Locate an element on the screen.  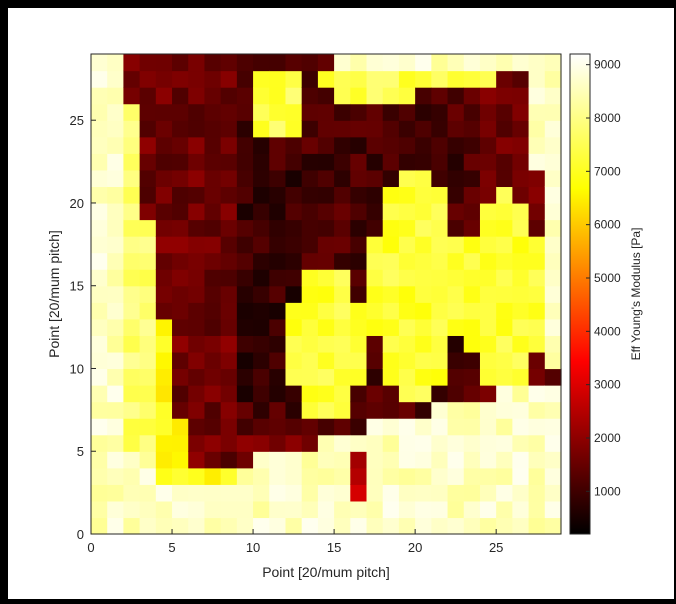
x-tick-label: 5 is located at coordinates (171, 547).